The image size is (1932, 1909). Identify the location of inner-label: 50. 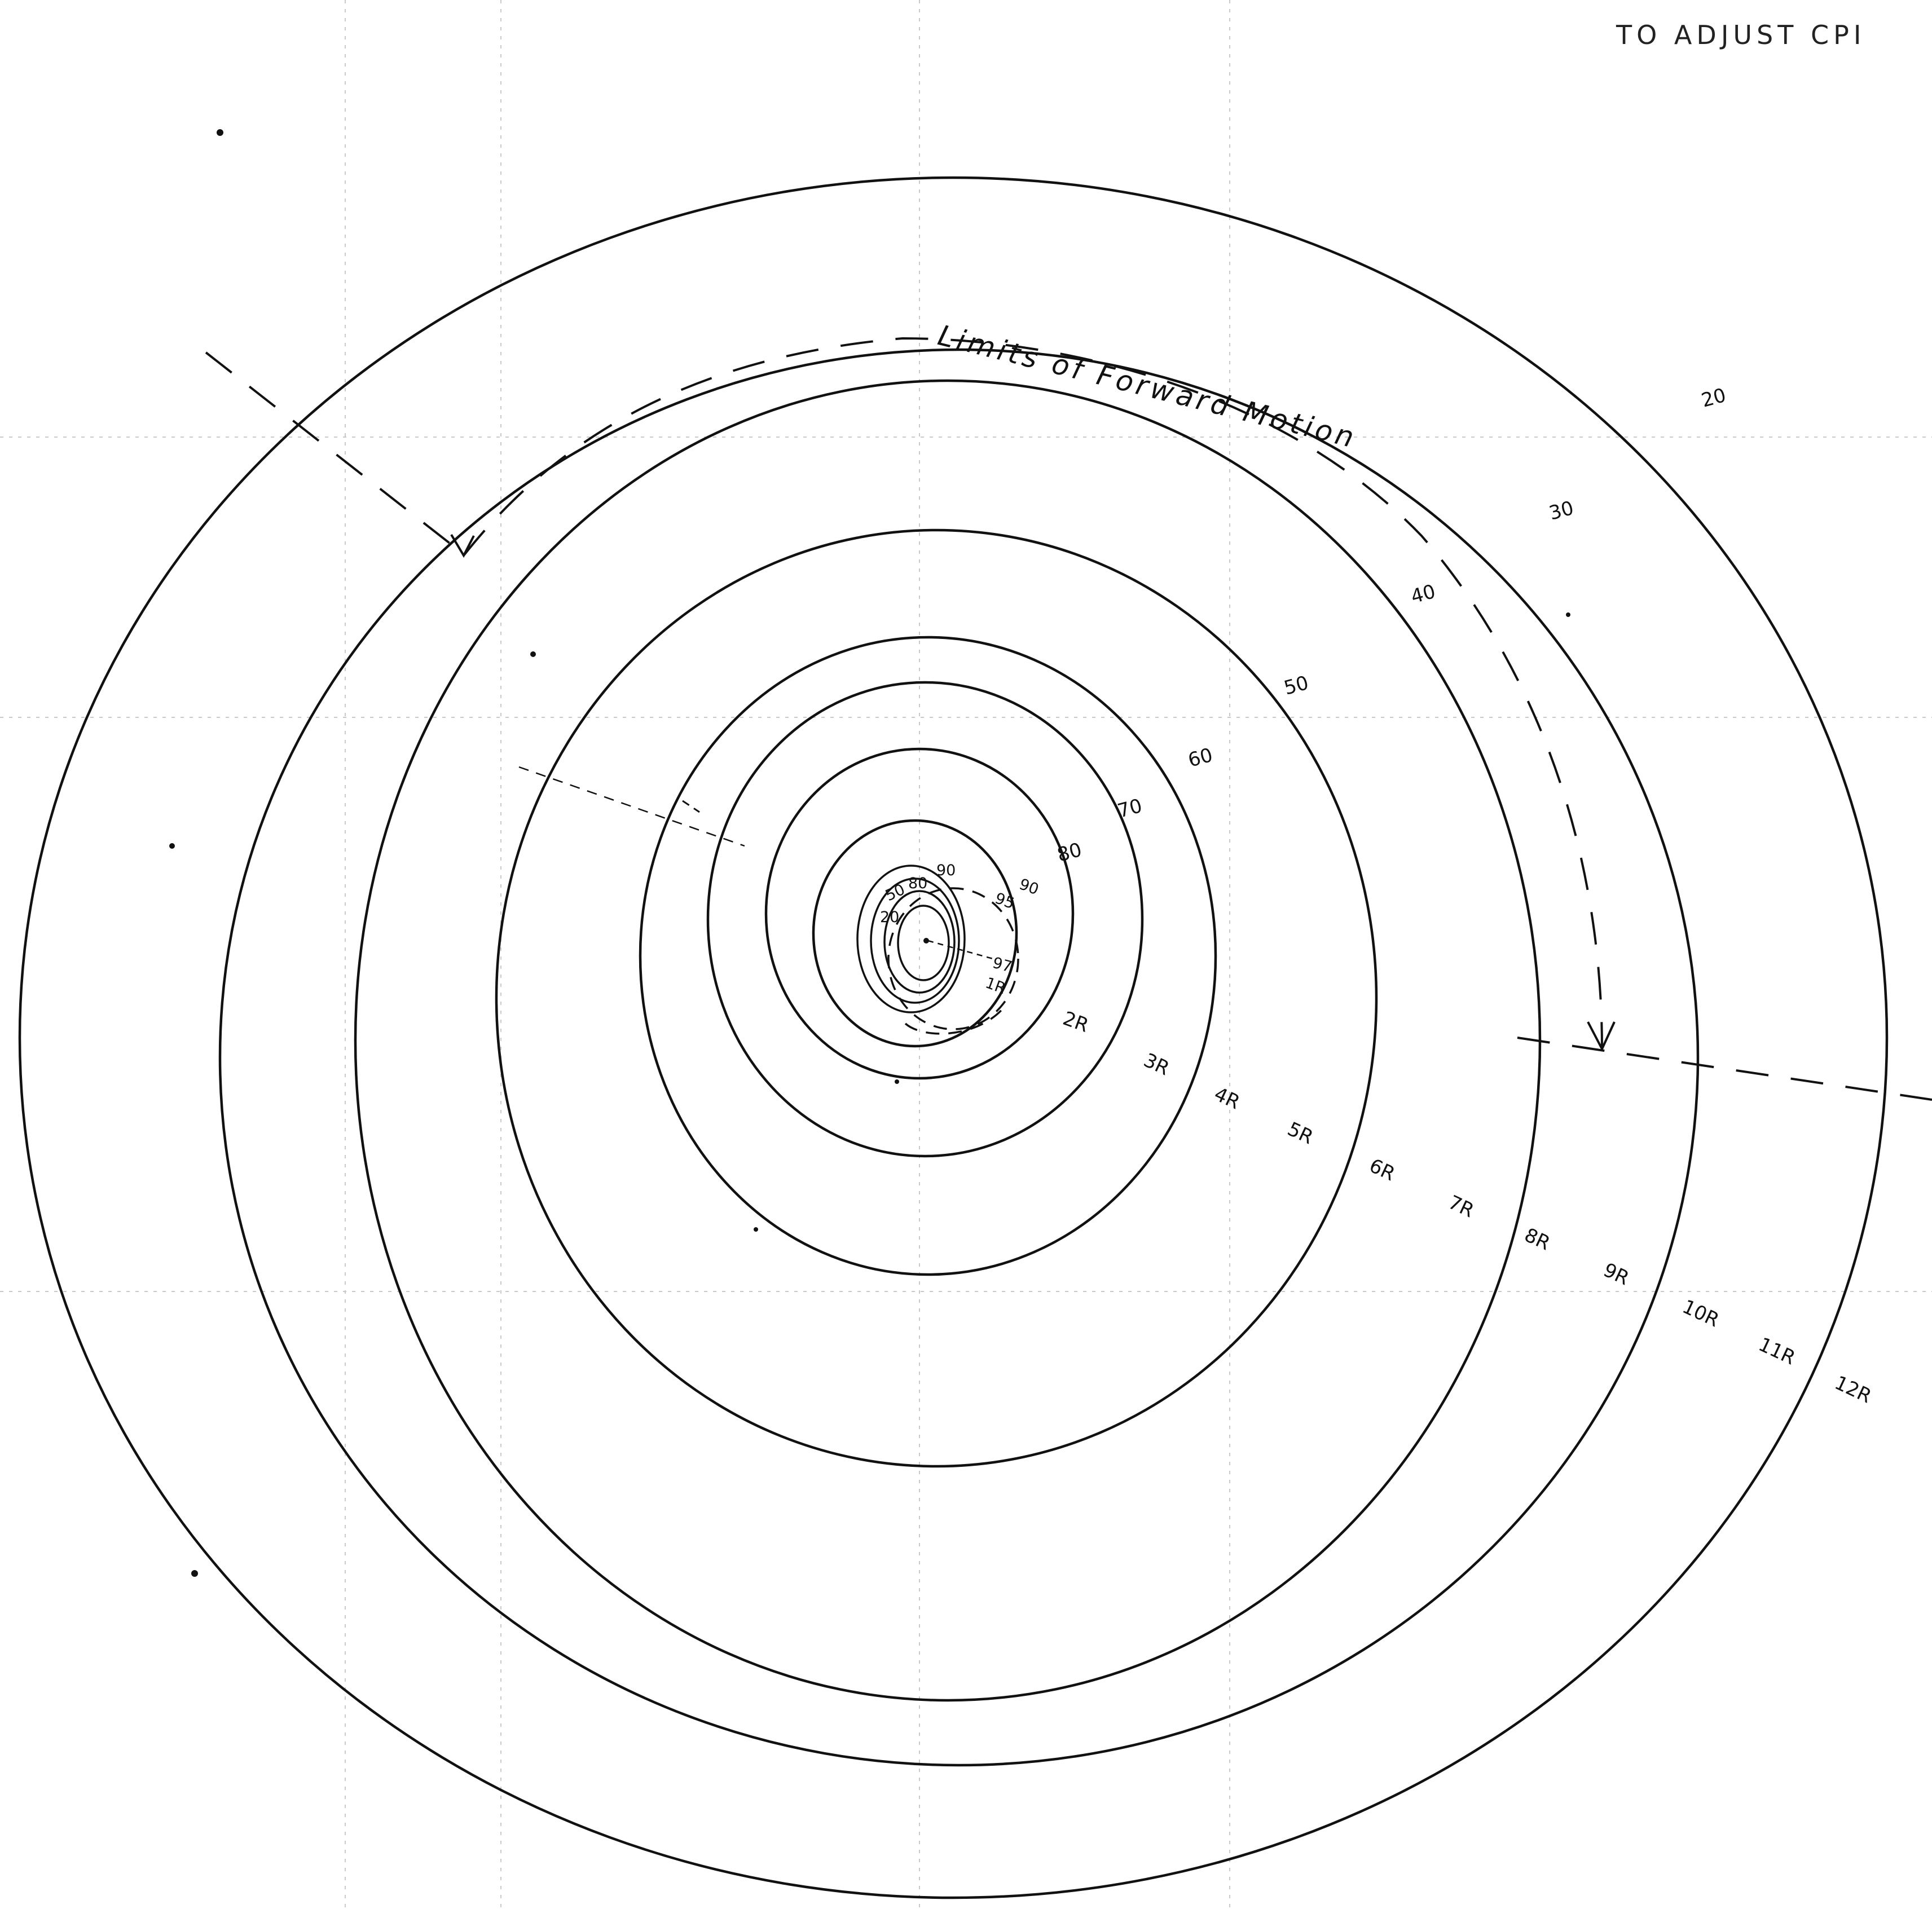
(895, 893).